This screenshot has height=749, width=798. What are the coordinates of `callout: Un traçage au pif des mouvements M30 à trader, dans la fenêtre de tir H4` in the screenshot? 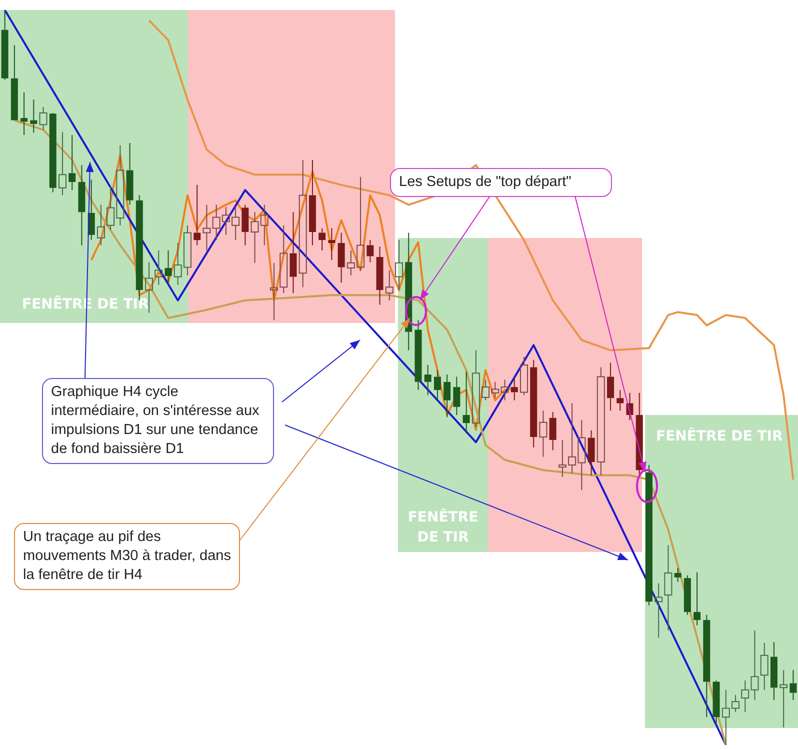 It's located at (127, 556).